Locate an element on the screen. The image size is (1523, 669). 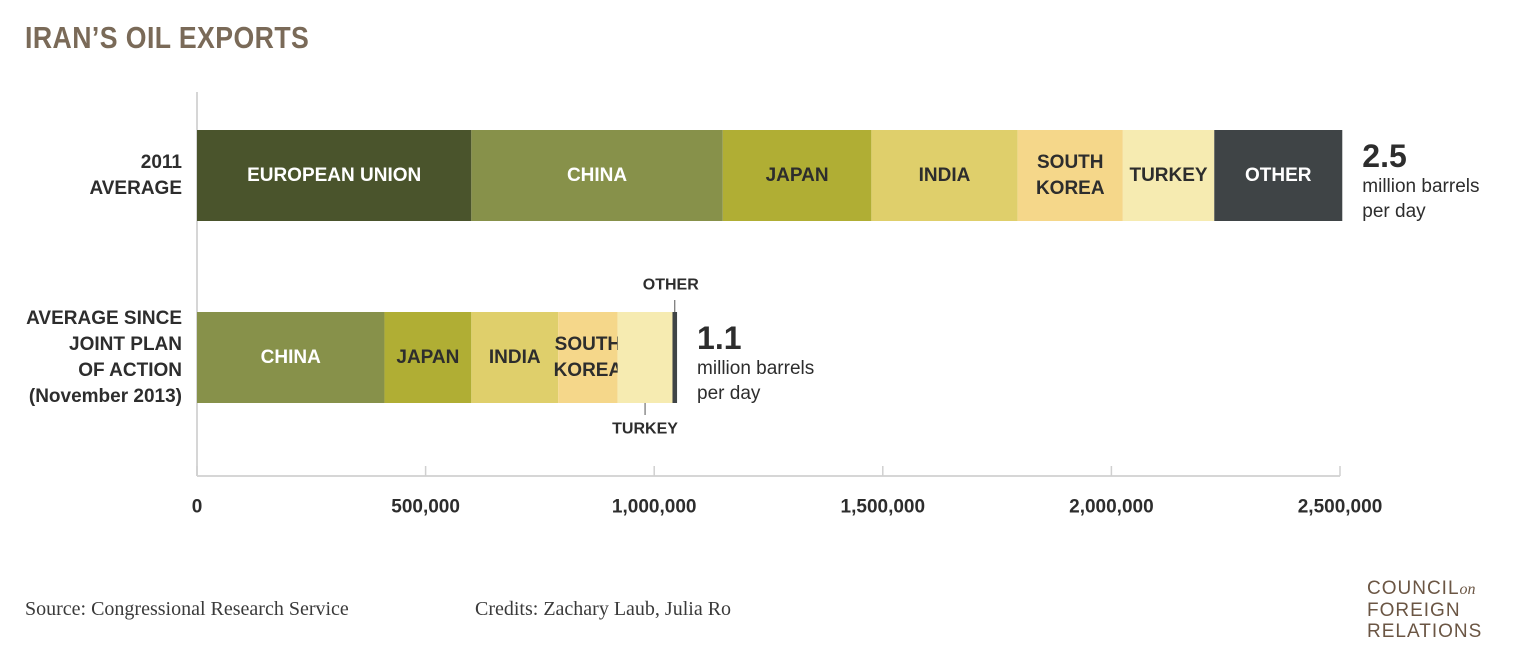
total-value: 1.1 is located at coordinates (719, 338).